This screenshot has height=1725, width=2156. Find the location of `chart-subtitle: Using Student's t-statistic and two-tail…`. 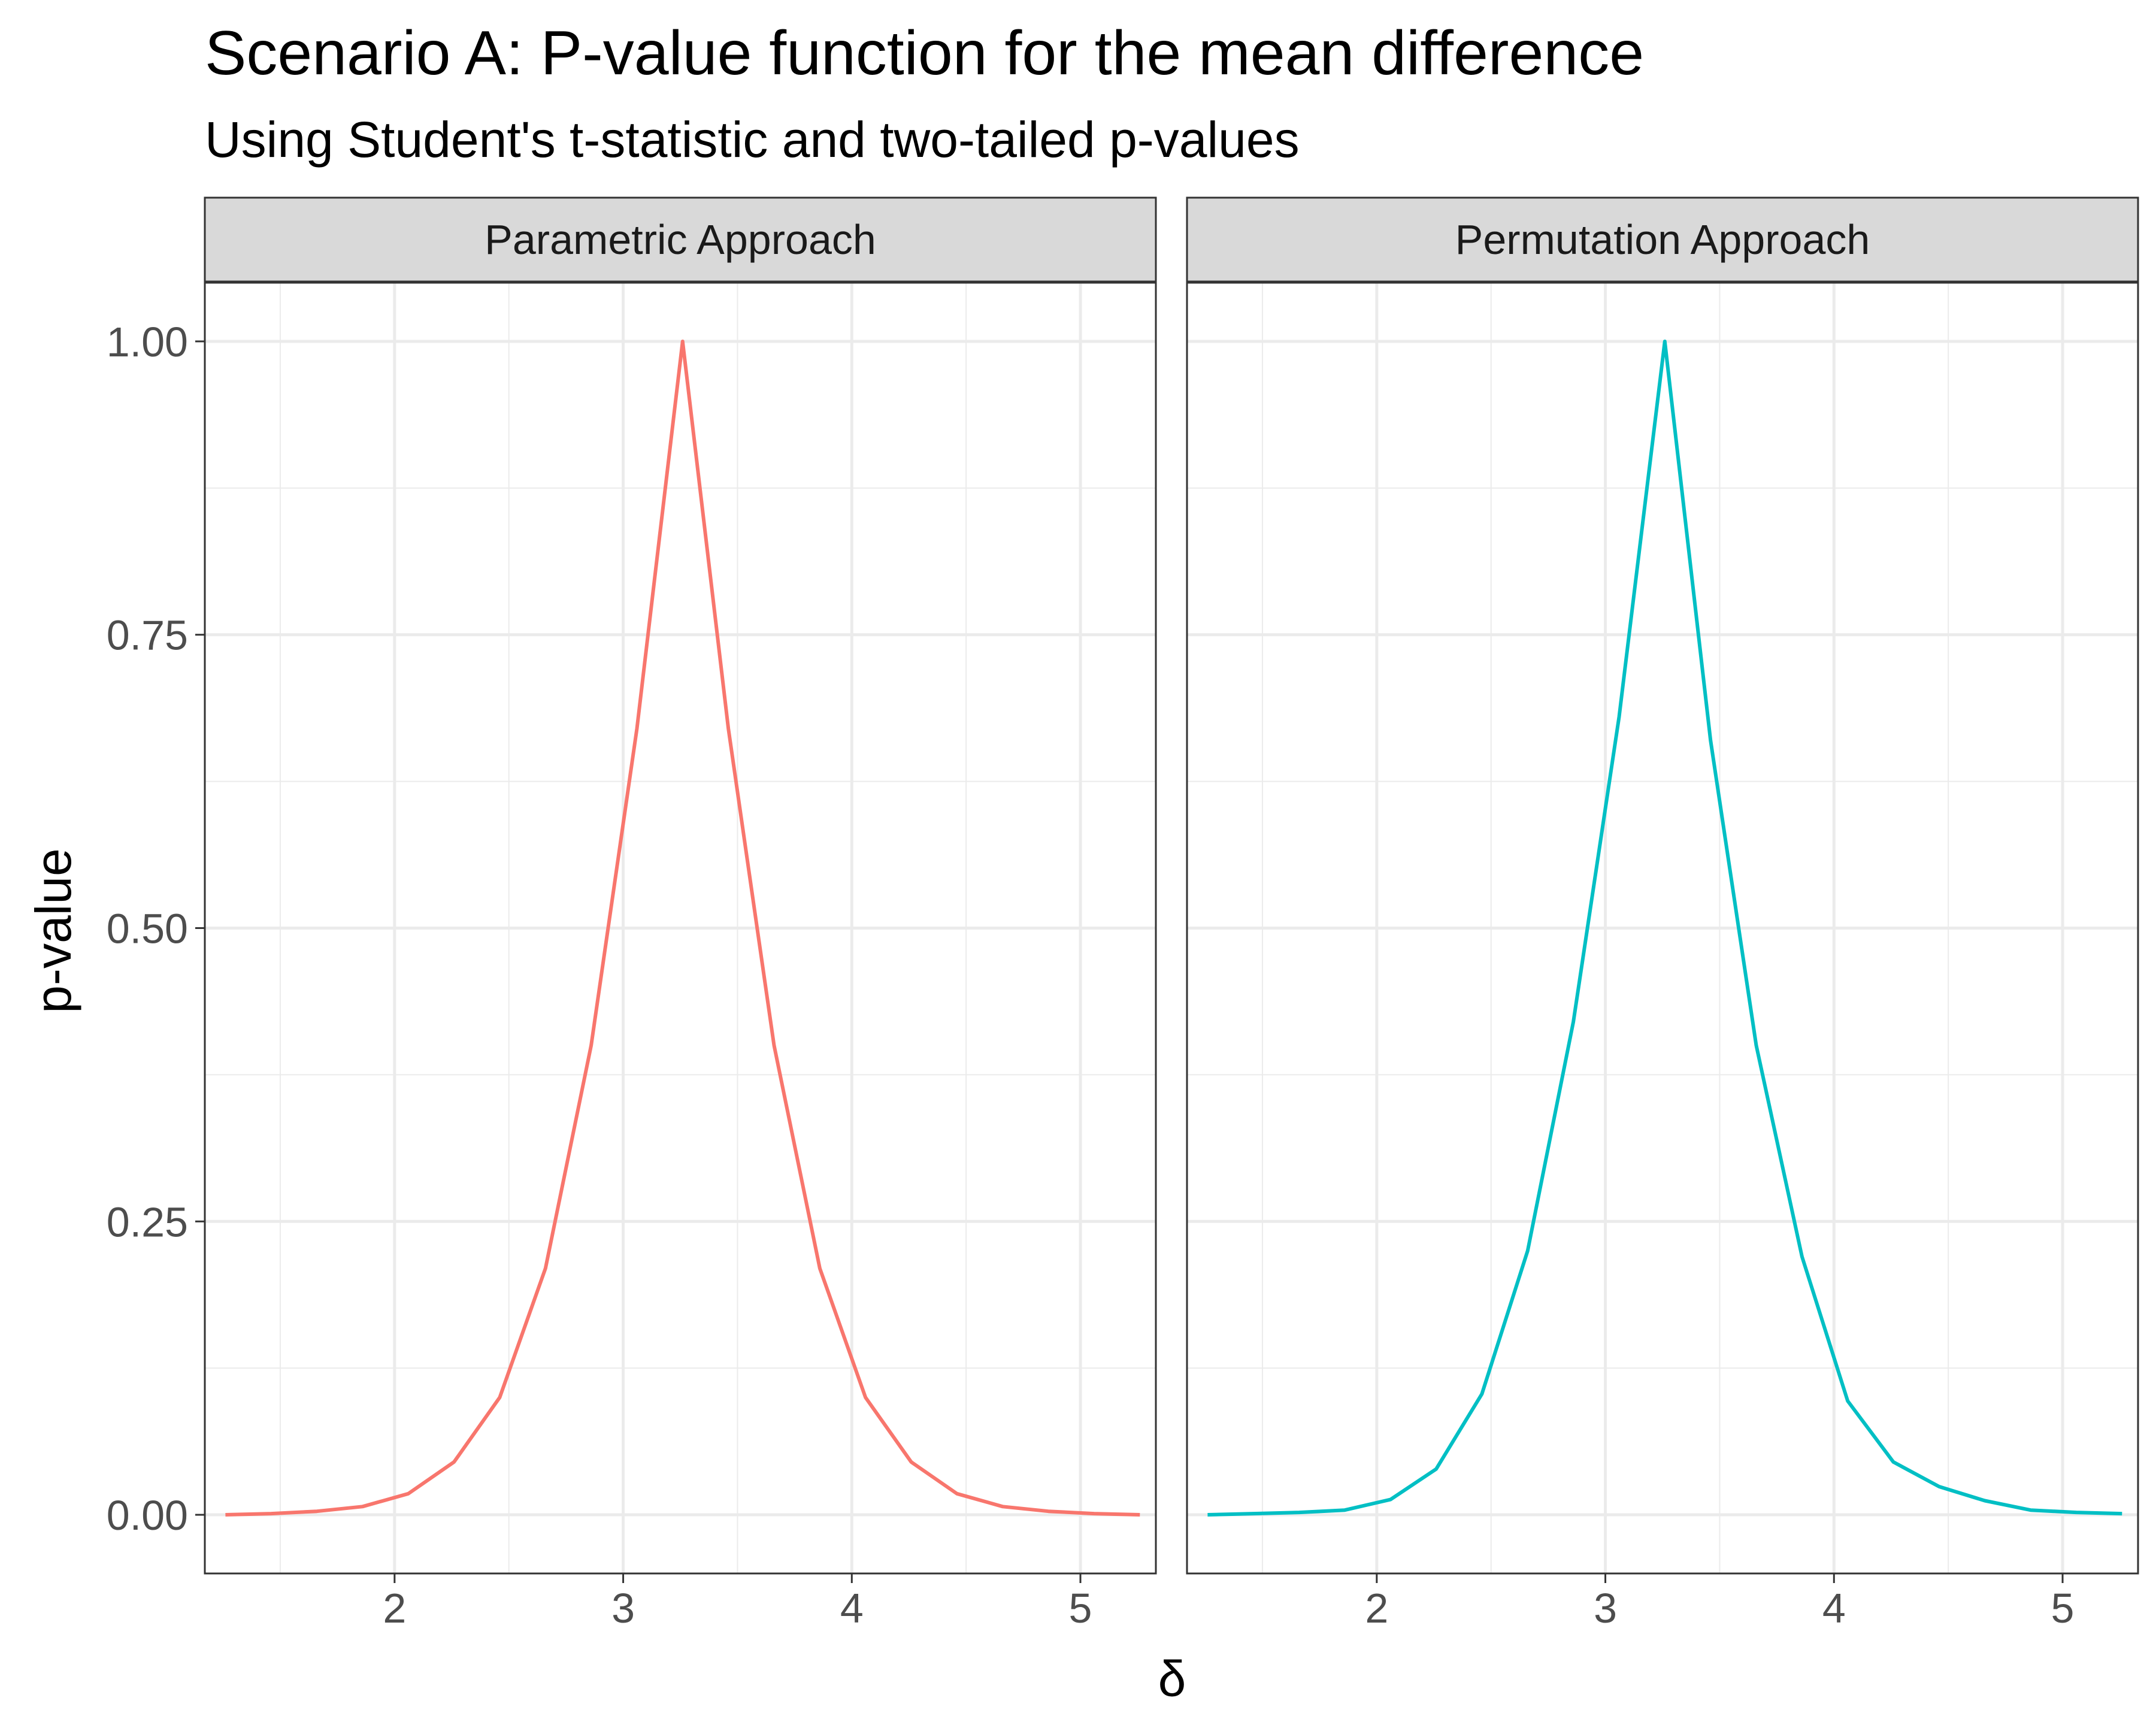

chart-subtitle: Using Student's t-statistic and two-tail… is located at coordinates (752, 139).